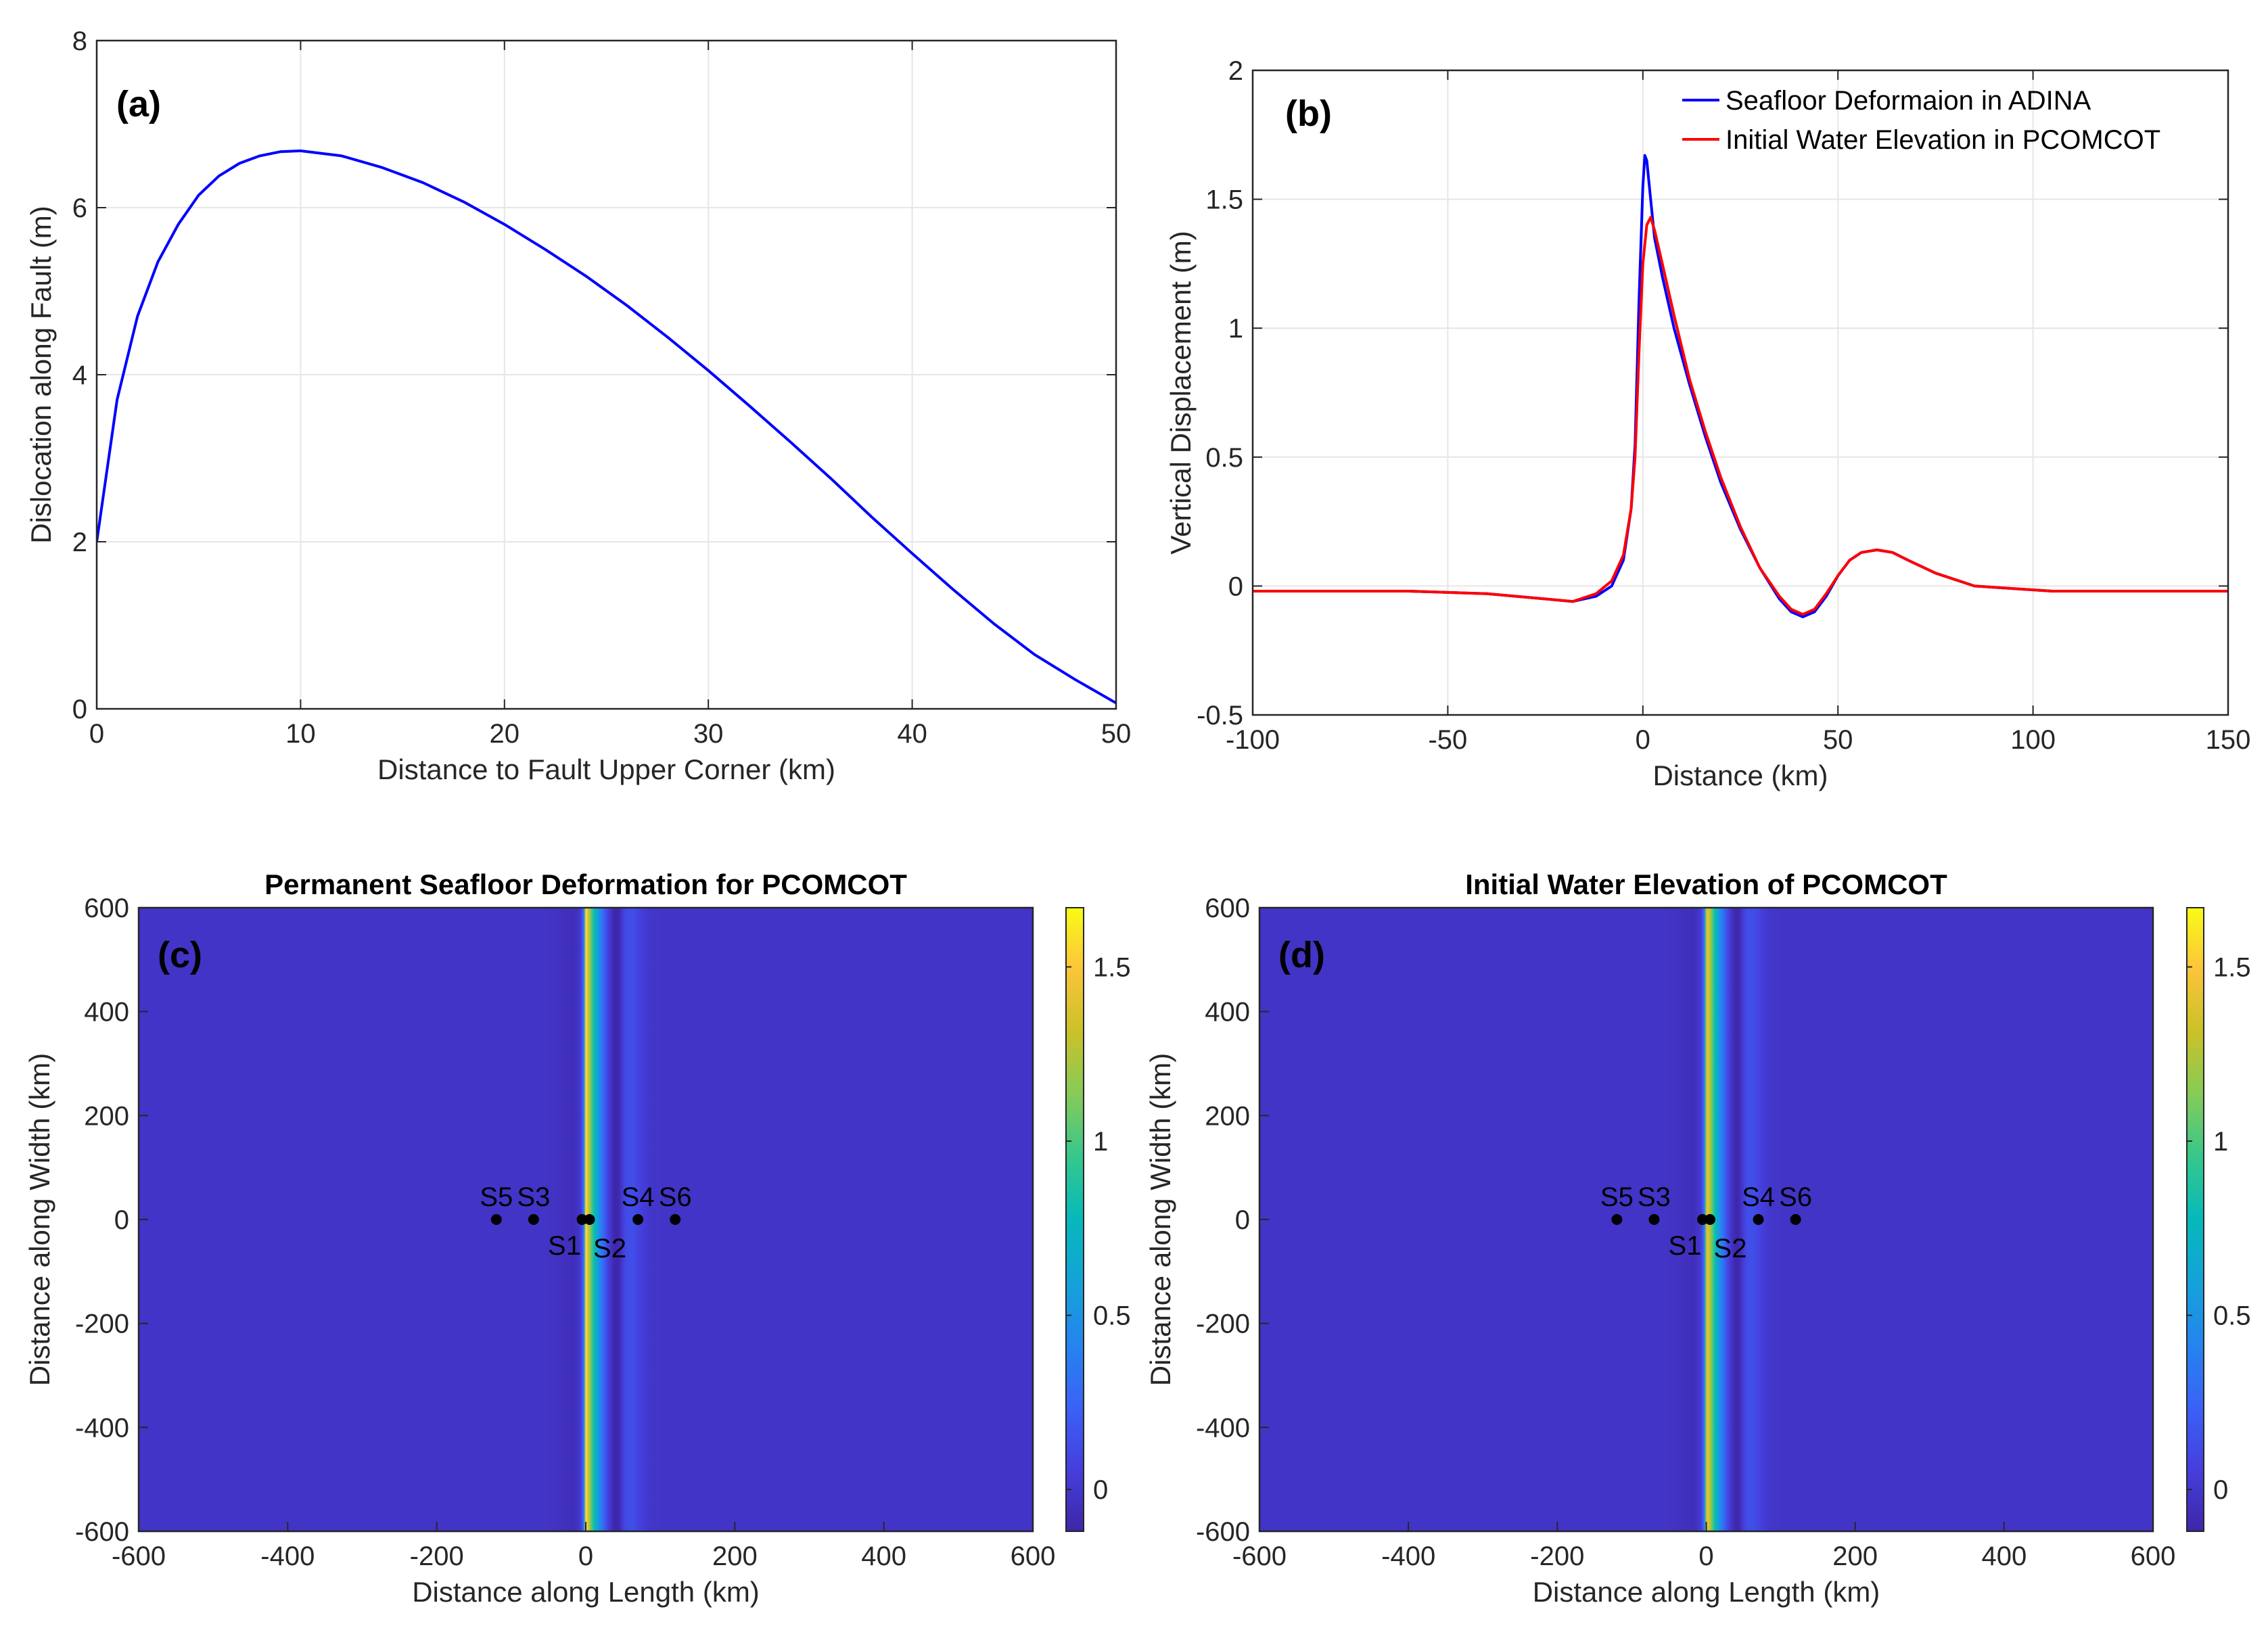  I want to click on x-tick-label-a: 10, so click(300, 734).